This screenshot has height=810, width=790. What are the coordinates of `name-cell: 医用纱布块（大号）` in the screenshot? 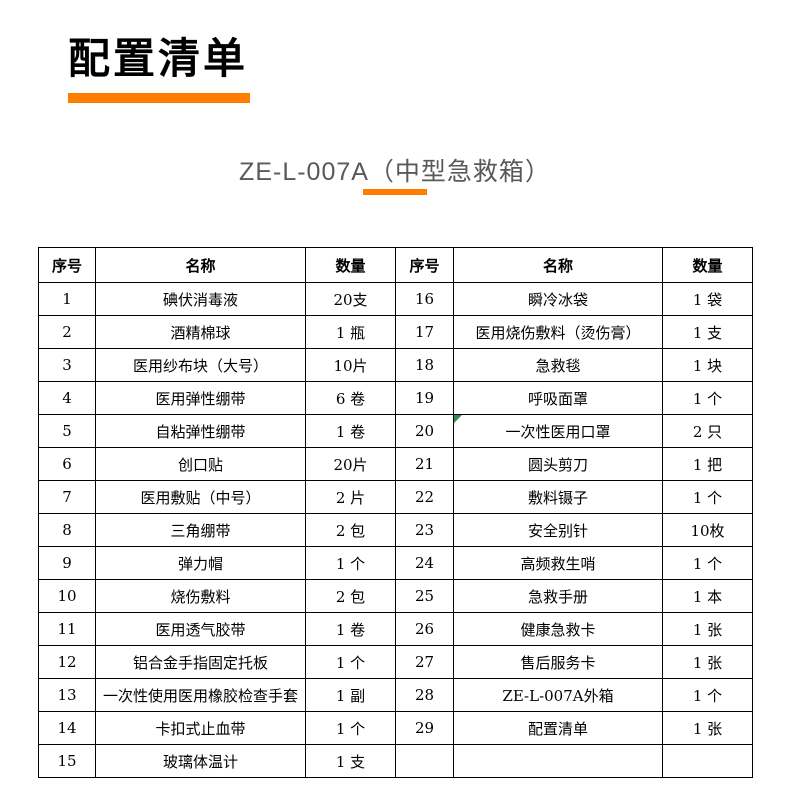 It's located at (200, 365).